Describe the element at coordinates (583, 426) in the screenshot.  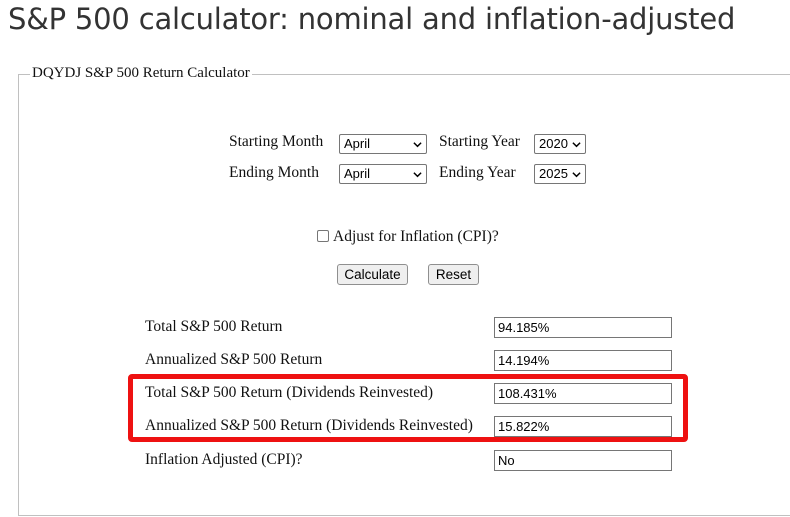
I see `result-field-annualized-return-dividends: 15.822%` at that location.